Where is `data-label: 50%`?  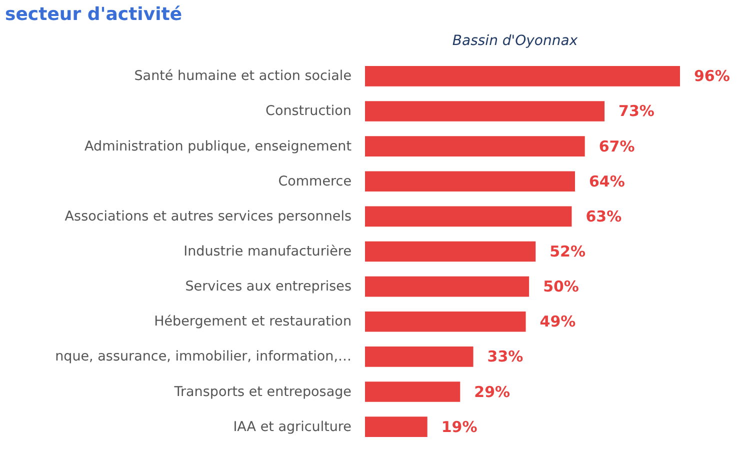
data-label: 50% is located at coordinates (561, 287).